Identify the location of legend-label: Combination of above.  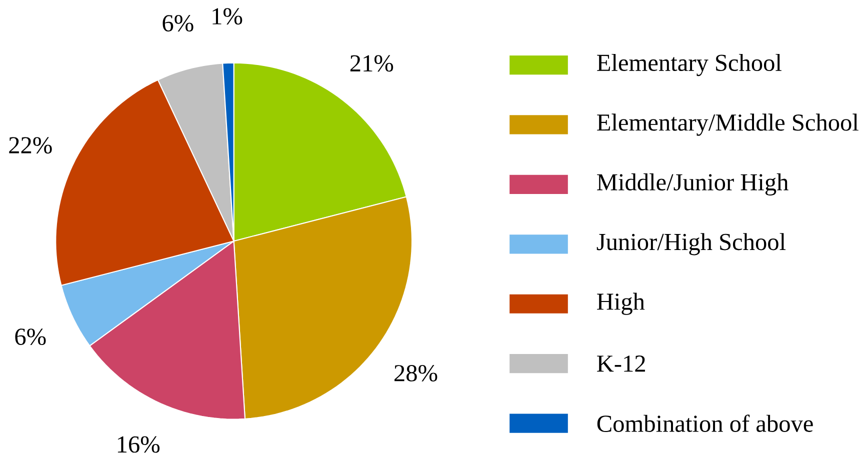
(705, 423).